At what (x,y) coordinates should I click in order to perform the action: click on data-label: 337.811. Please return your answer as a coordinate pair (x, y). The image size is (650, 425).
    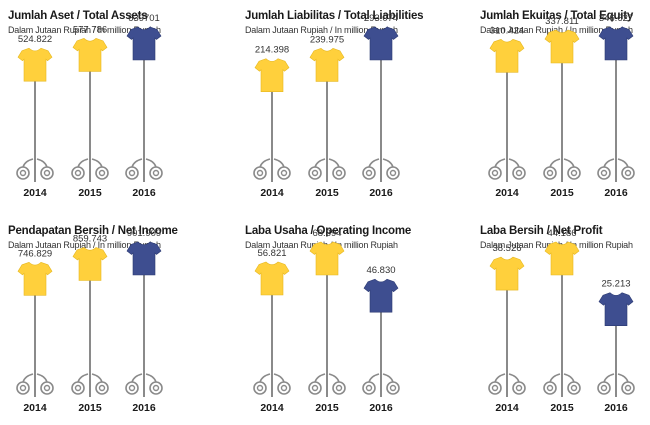
    Looking at the image, I should click on (562, 21).